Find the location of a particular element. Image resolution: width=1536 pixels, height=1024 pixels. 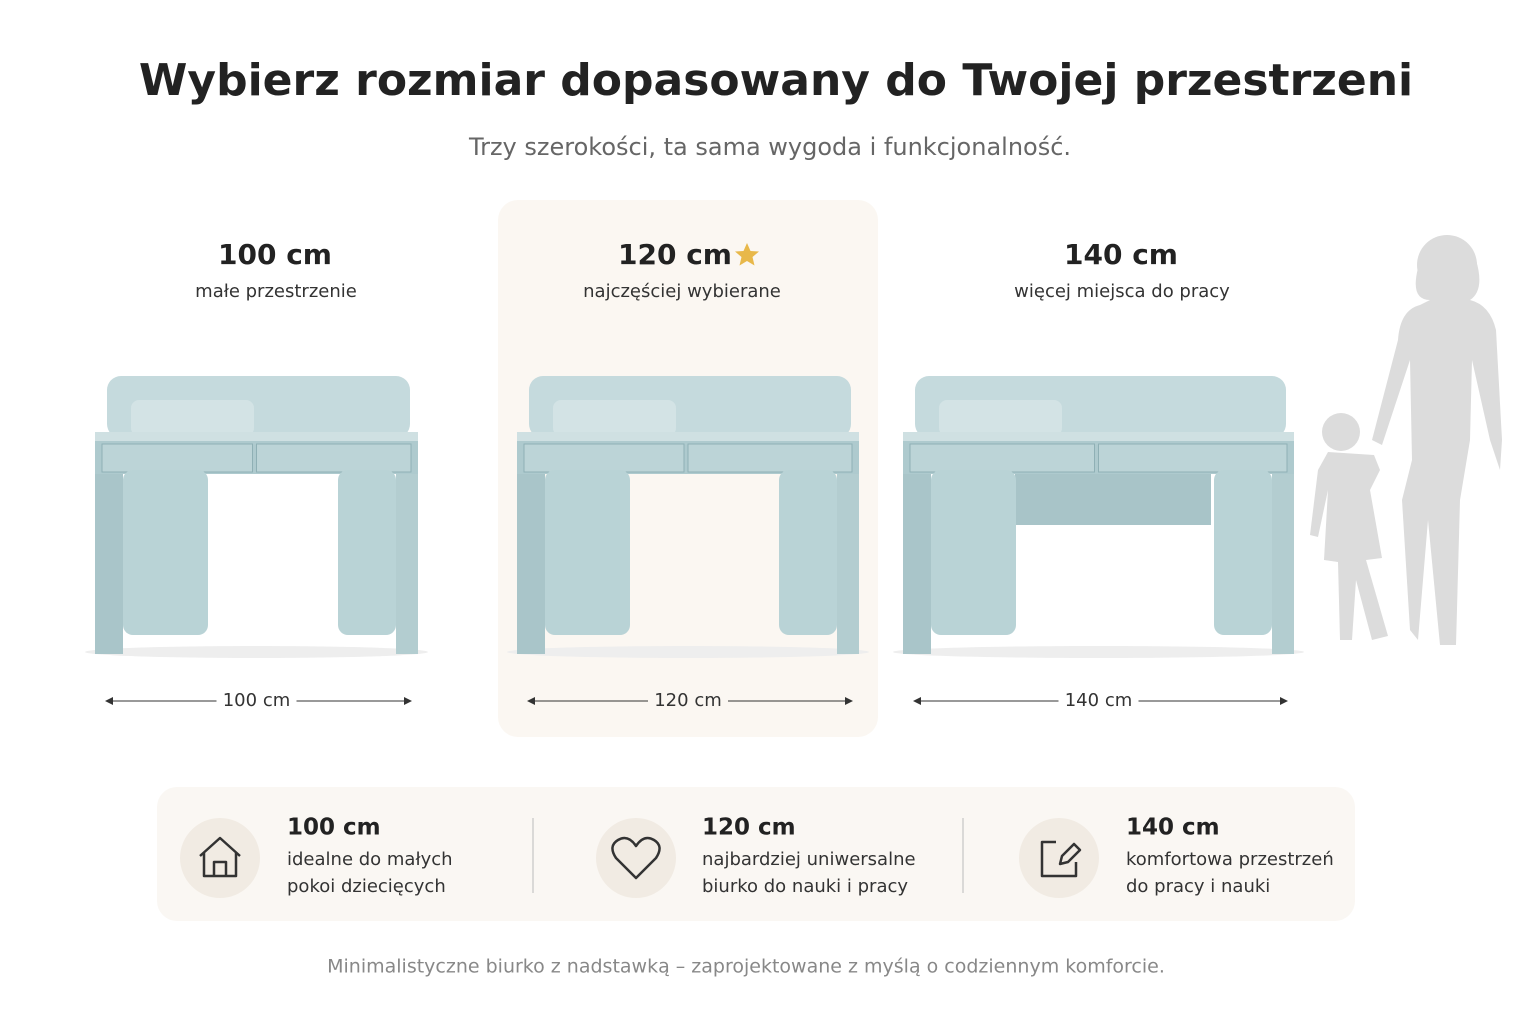

edit-icon is located at coordinates (1061, 859).